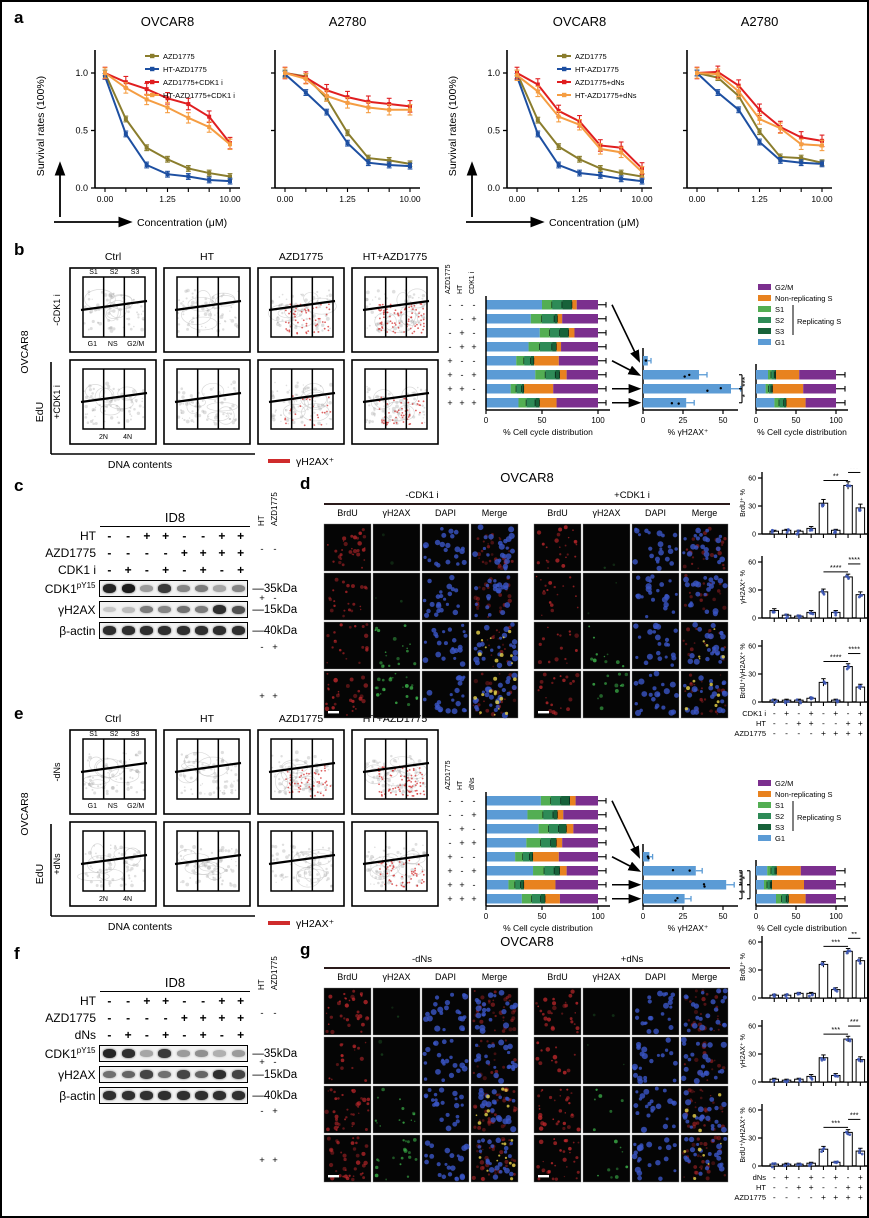 The height and width of the screenshot is (1218, 869). I want to click on svg-text: G2/M, so click(135, 806).